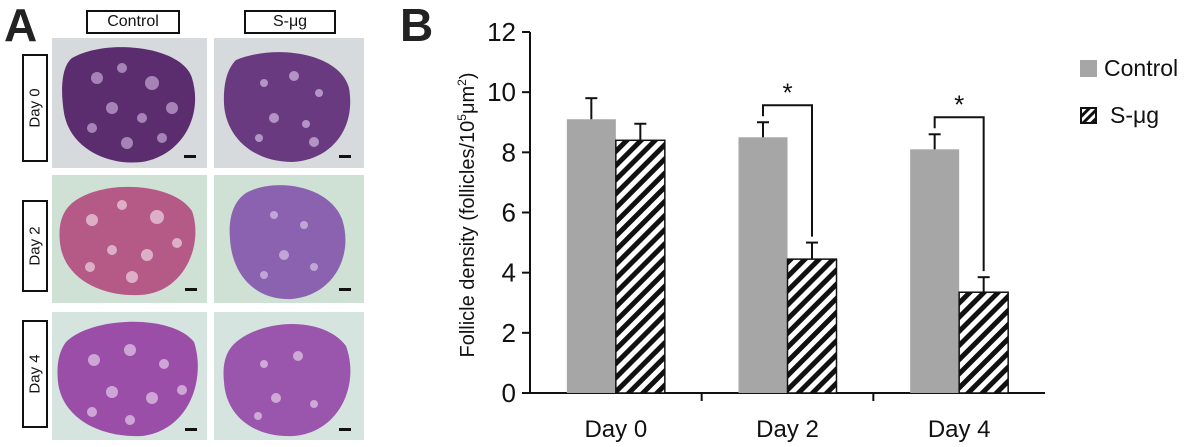 This screenshot has width=1200, height=447. I want to click on y-tick-label: 2, so click(509, 333).